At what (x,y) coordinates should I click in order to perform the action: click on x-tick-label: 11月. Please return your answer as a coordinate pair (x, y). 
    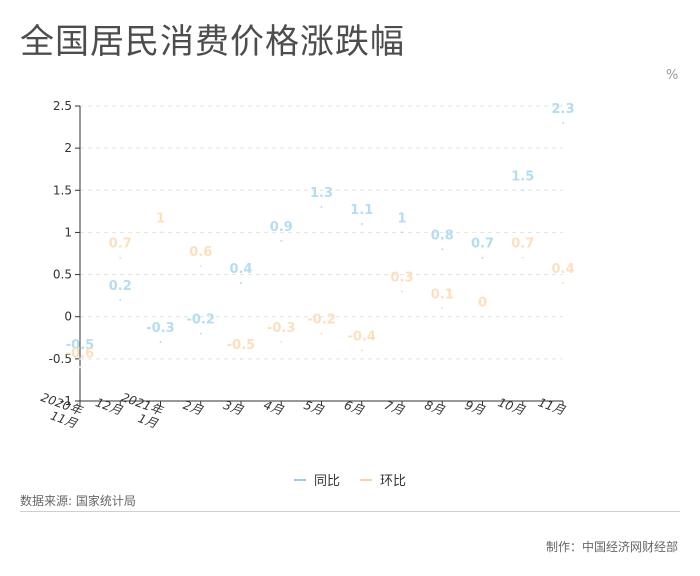
    Looking at the image, I should click on (551, 406).